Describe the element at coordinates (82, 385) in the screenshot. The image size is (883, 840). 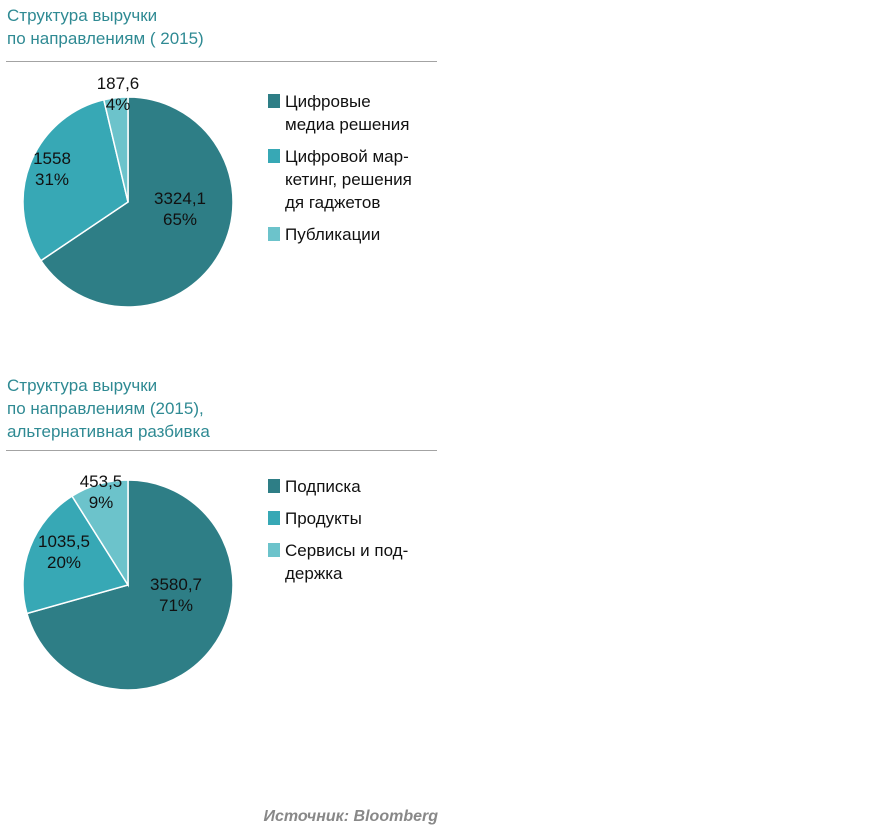
I see `chart-2-title-line-1: Структура выручки` at that location.